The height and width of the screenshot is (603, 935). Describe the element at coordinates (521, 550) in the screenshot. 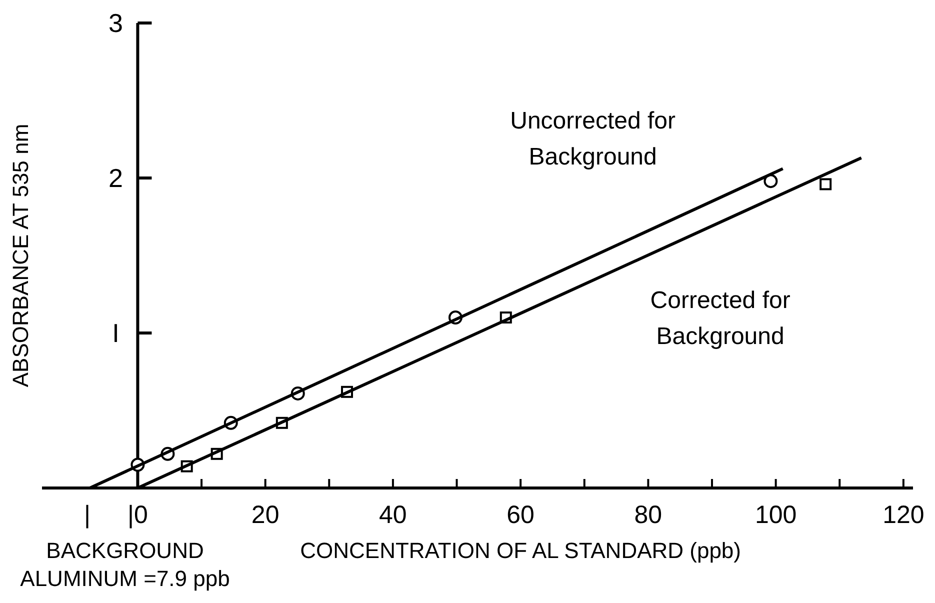

I see `x-axis-title: CONCENTRATION OF AL STANDARD (ppb)` at that location.